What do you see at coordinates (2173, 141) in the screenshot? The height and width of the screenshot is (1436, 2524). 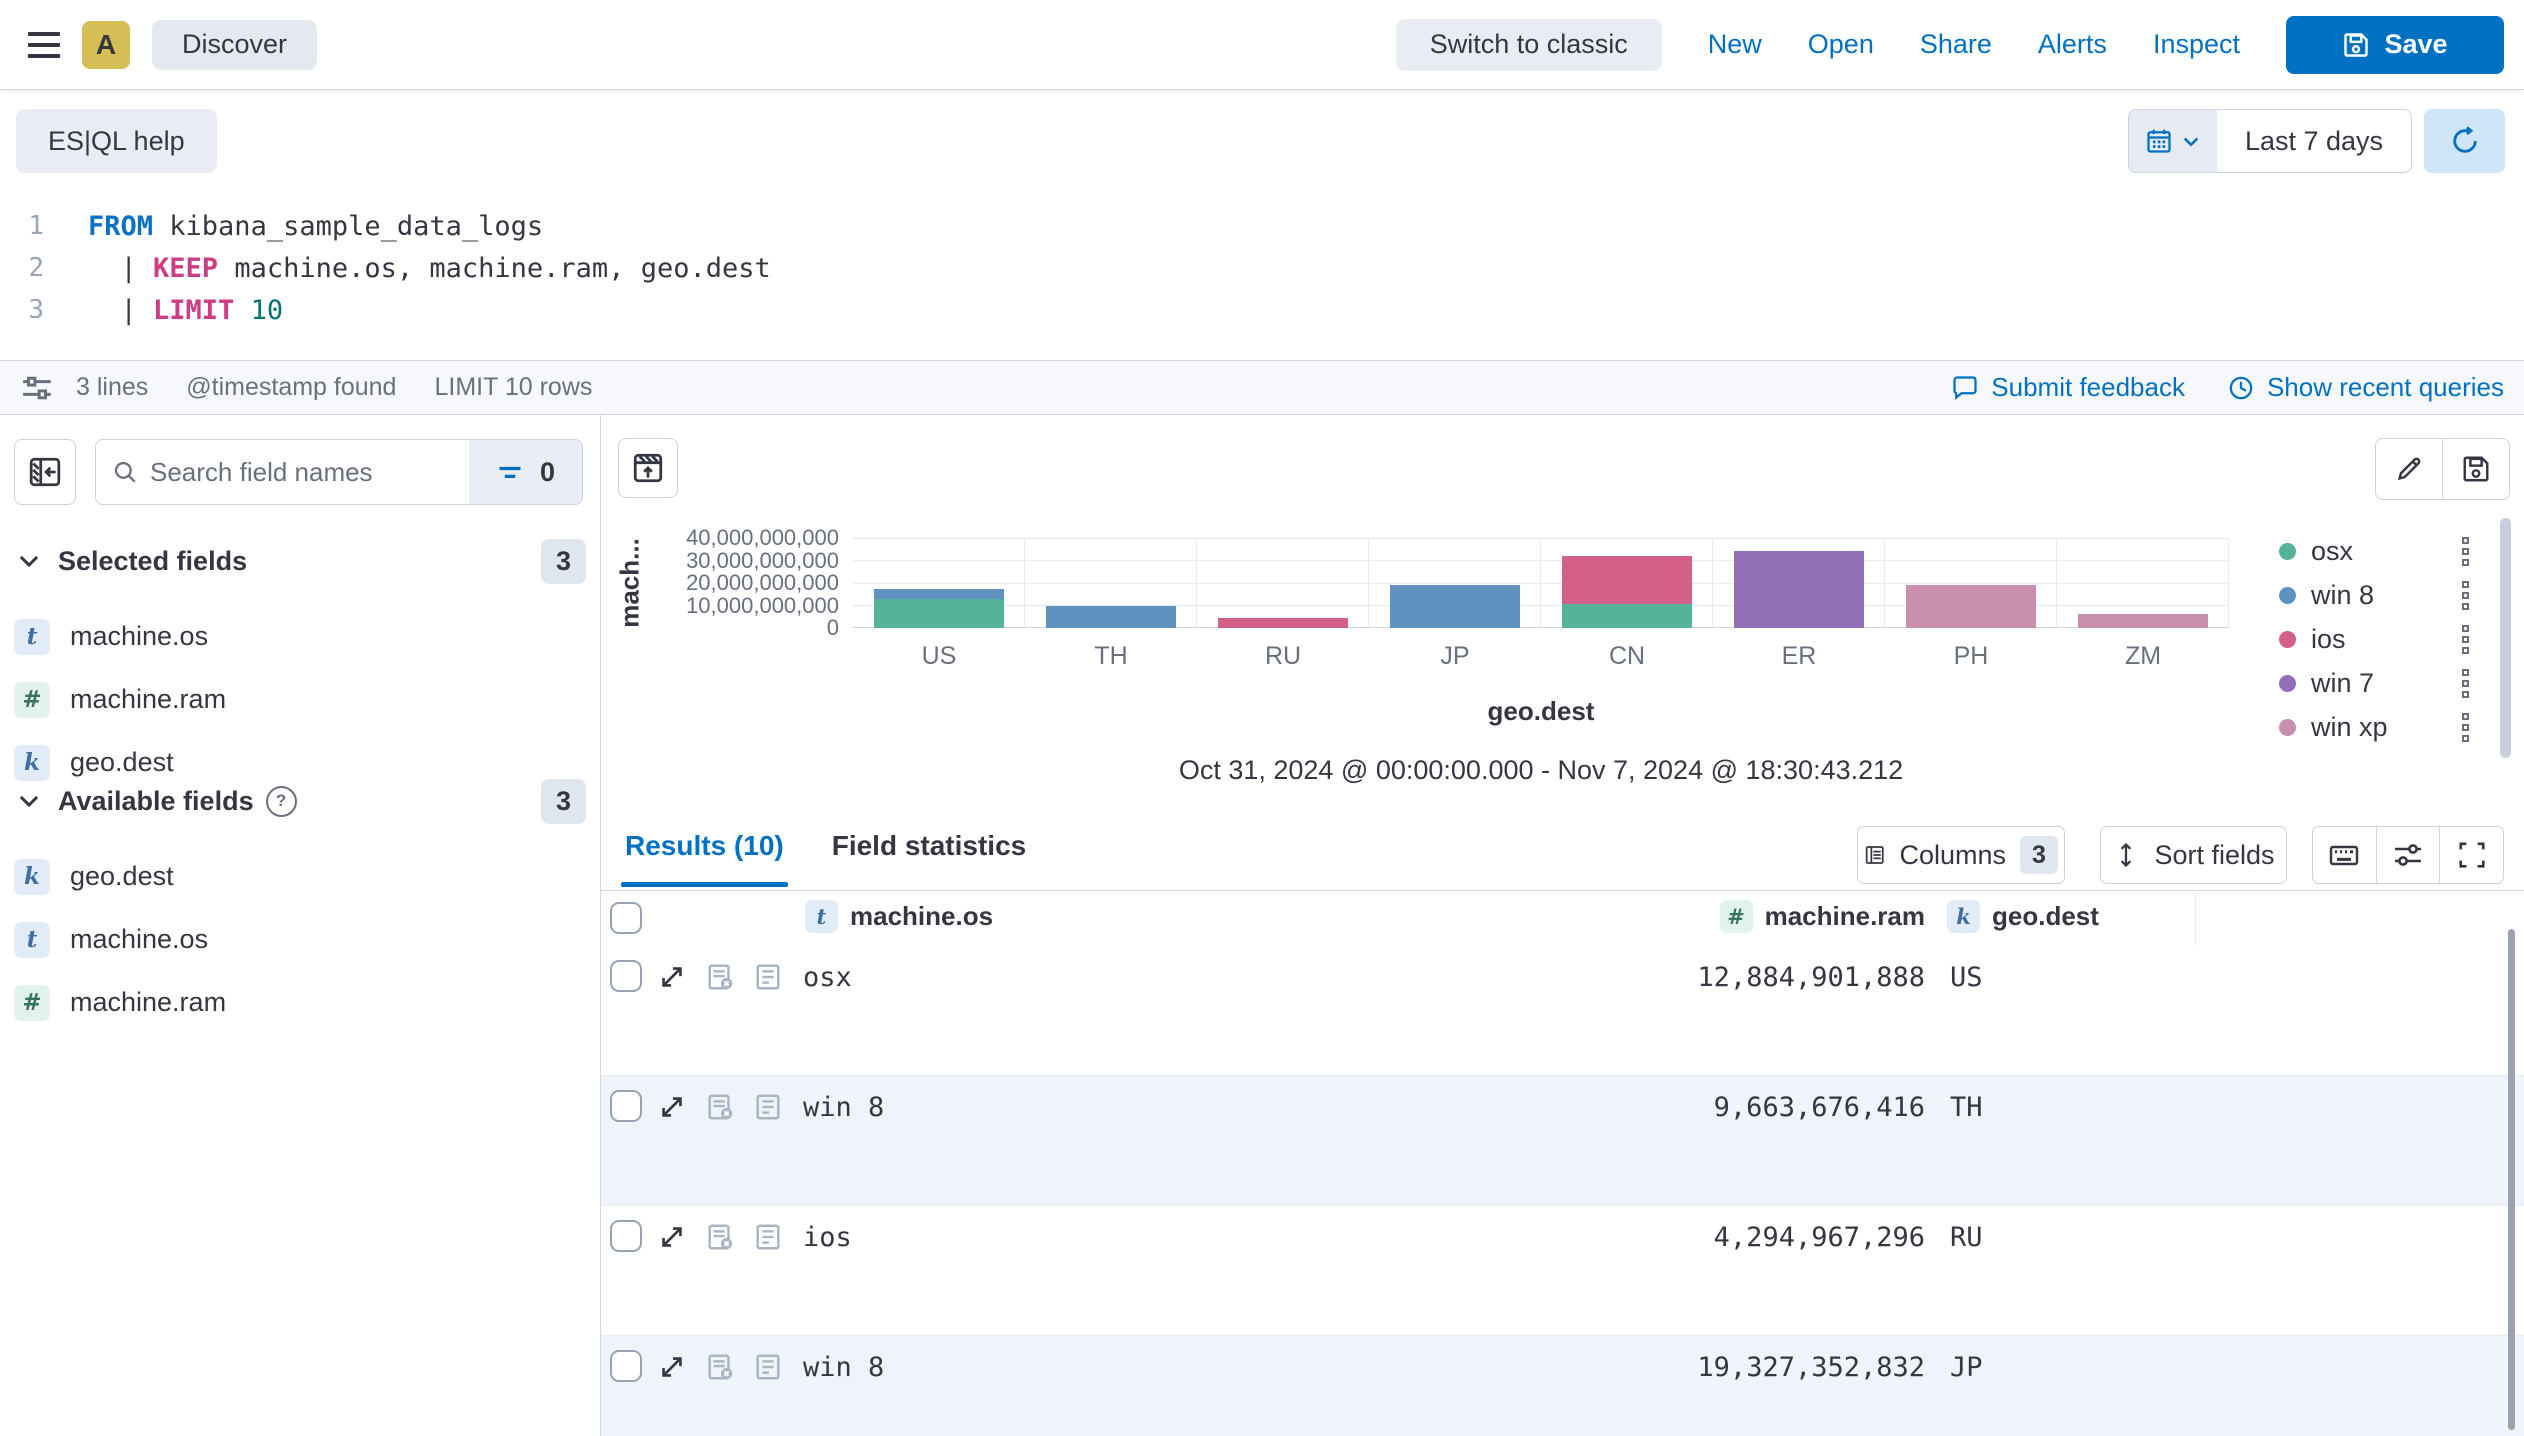 I see `date-quick-select` at bounding box center [2173, 141].